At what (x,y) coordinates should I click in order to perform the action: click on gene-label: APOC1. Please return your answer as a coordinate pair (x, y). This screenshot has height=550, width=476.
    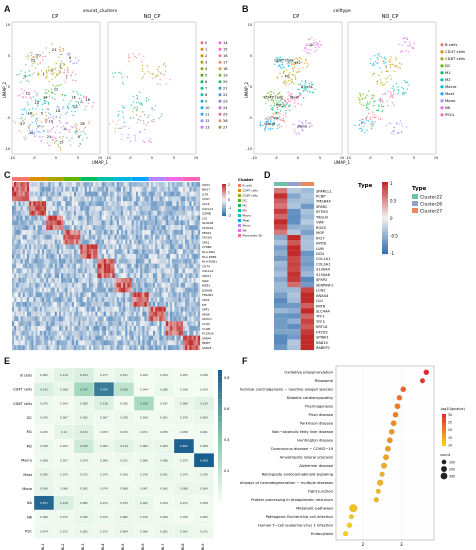
    Looking at the image, I should click on (207, 319).